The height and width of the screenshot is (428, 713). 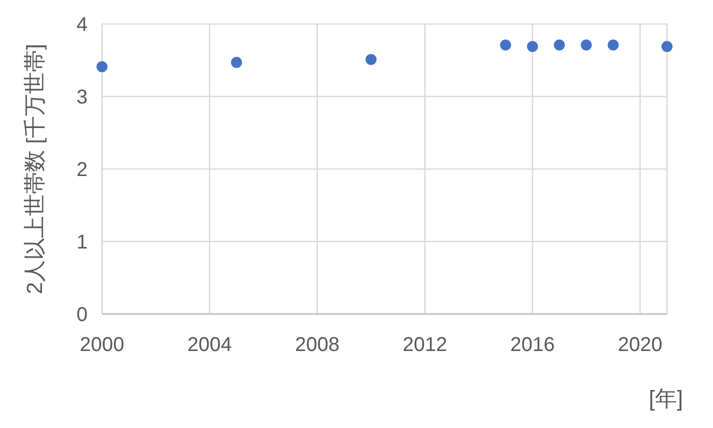 What do you see at coordinates (82, 315) in the screenshot?
I see `y-tick-label: 0` at bounding box center [82, 315].